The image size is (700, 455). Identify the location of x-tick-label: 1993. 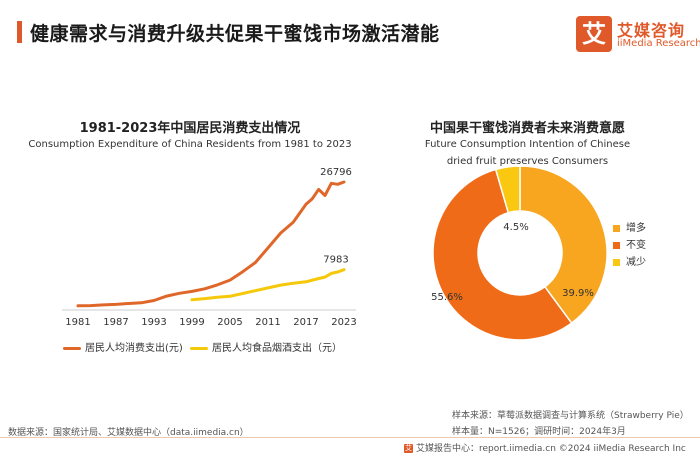
(153, 322).